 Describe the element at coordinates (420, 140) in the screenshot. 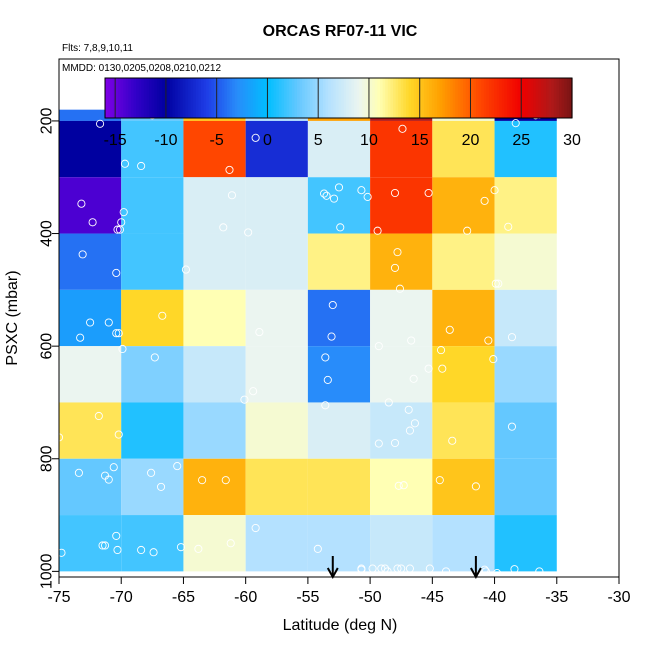

I see `colorbar-tick-label: 15` at that location.